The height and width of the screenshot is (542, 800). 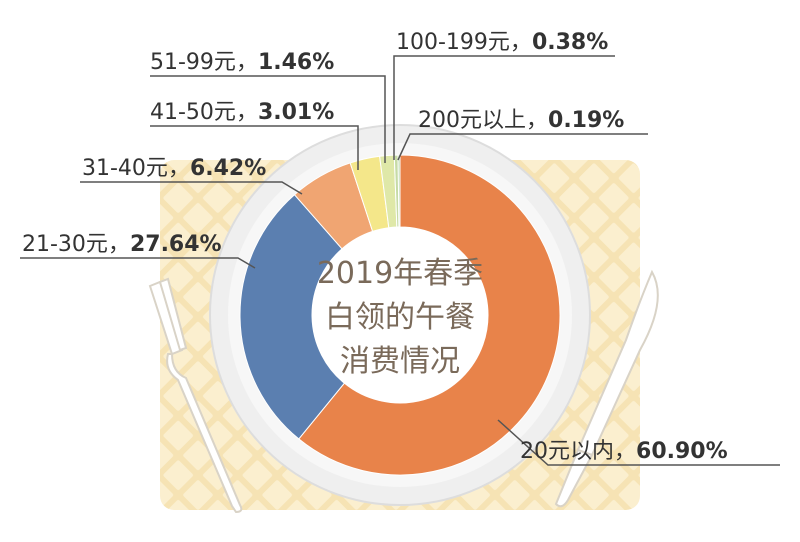 I want to click on knife-icon, so click(x=606, y=388).